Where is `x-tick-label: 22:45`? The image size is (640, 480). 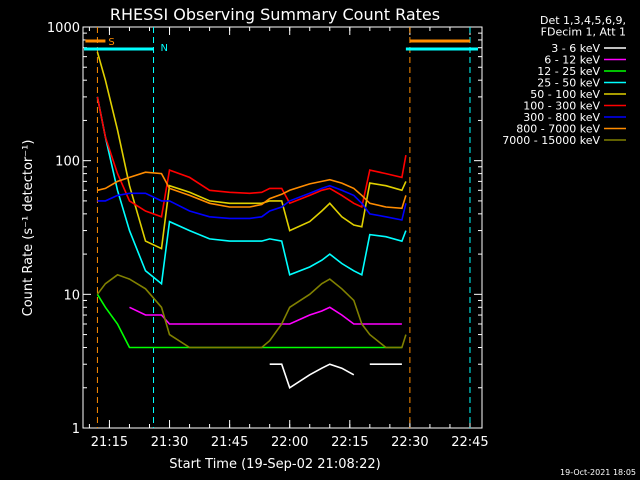
x-tick-label: 22:45 is located at coordinates (469, 442).